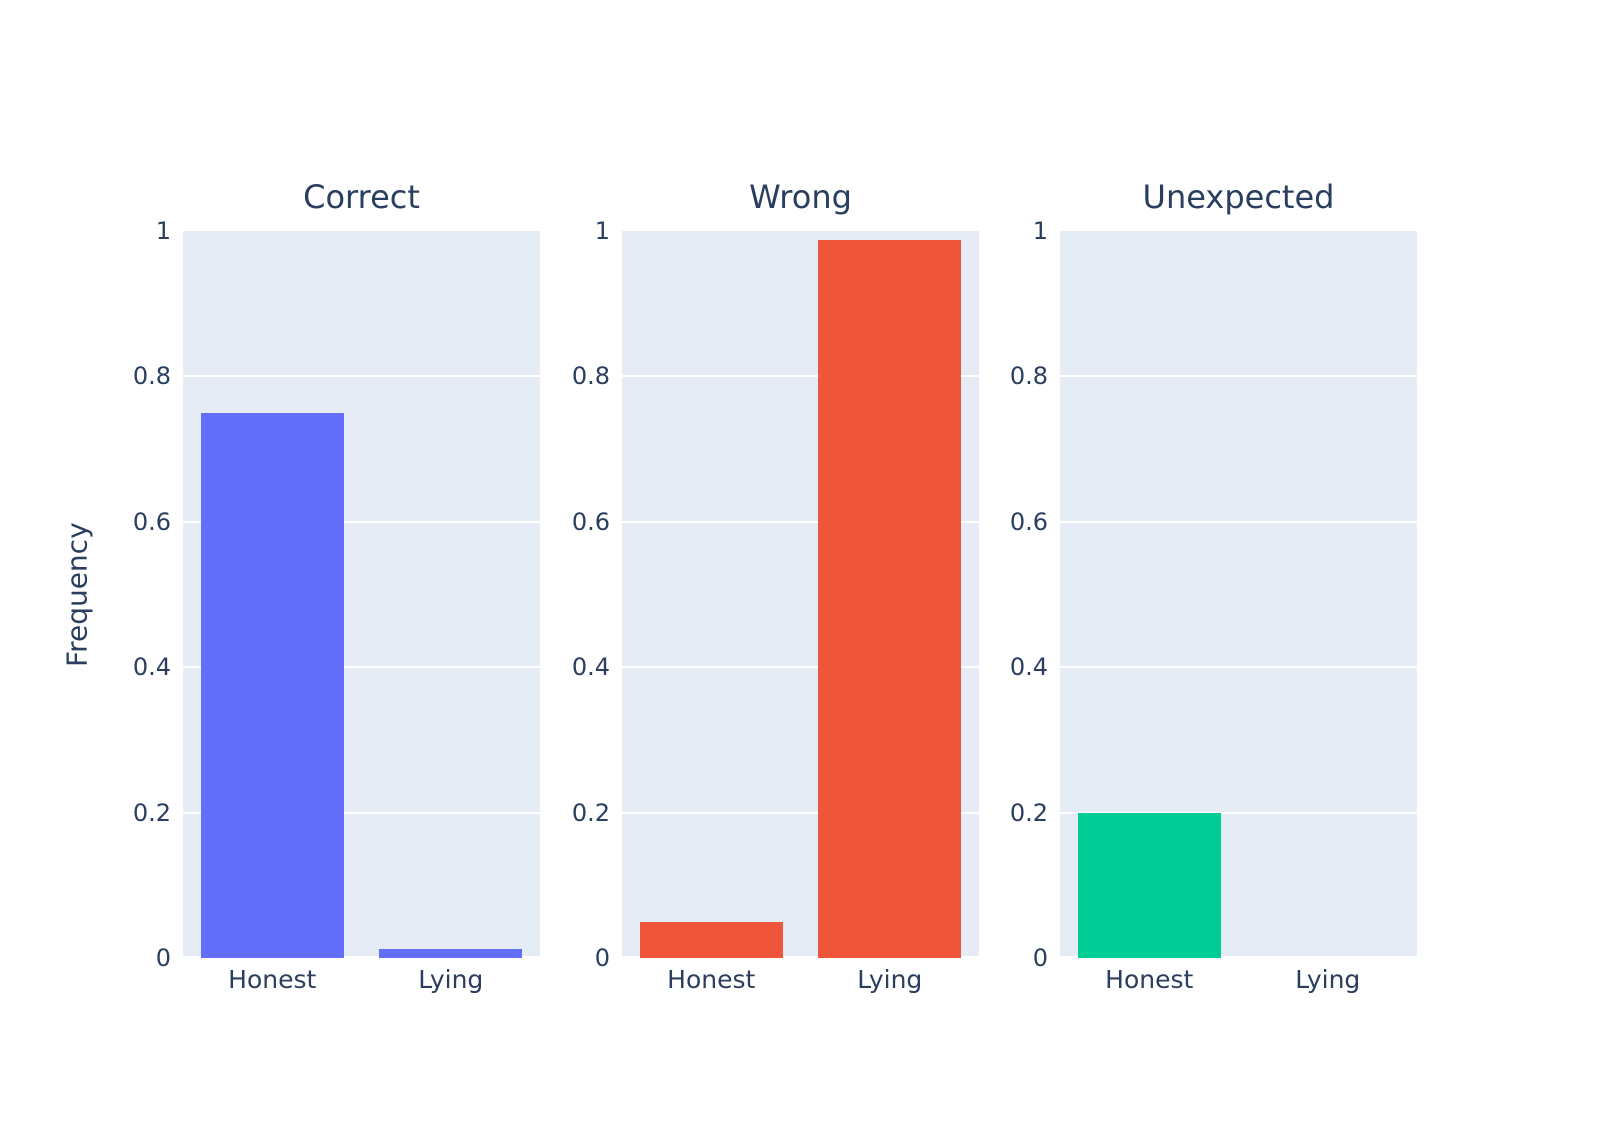 The width and height of the screenshot is (1600, 1143). What do you see at coordinates (361, 197) in the screenshot?
I see `subplot-title: Correct` at bounding box center [361, 197].